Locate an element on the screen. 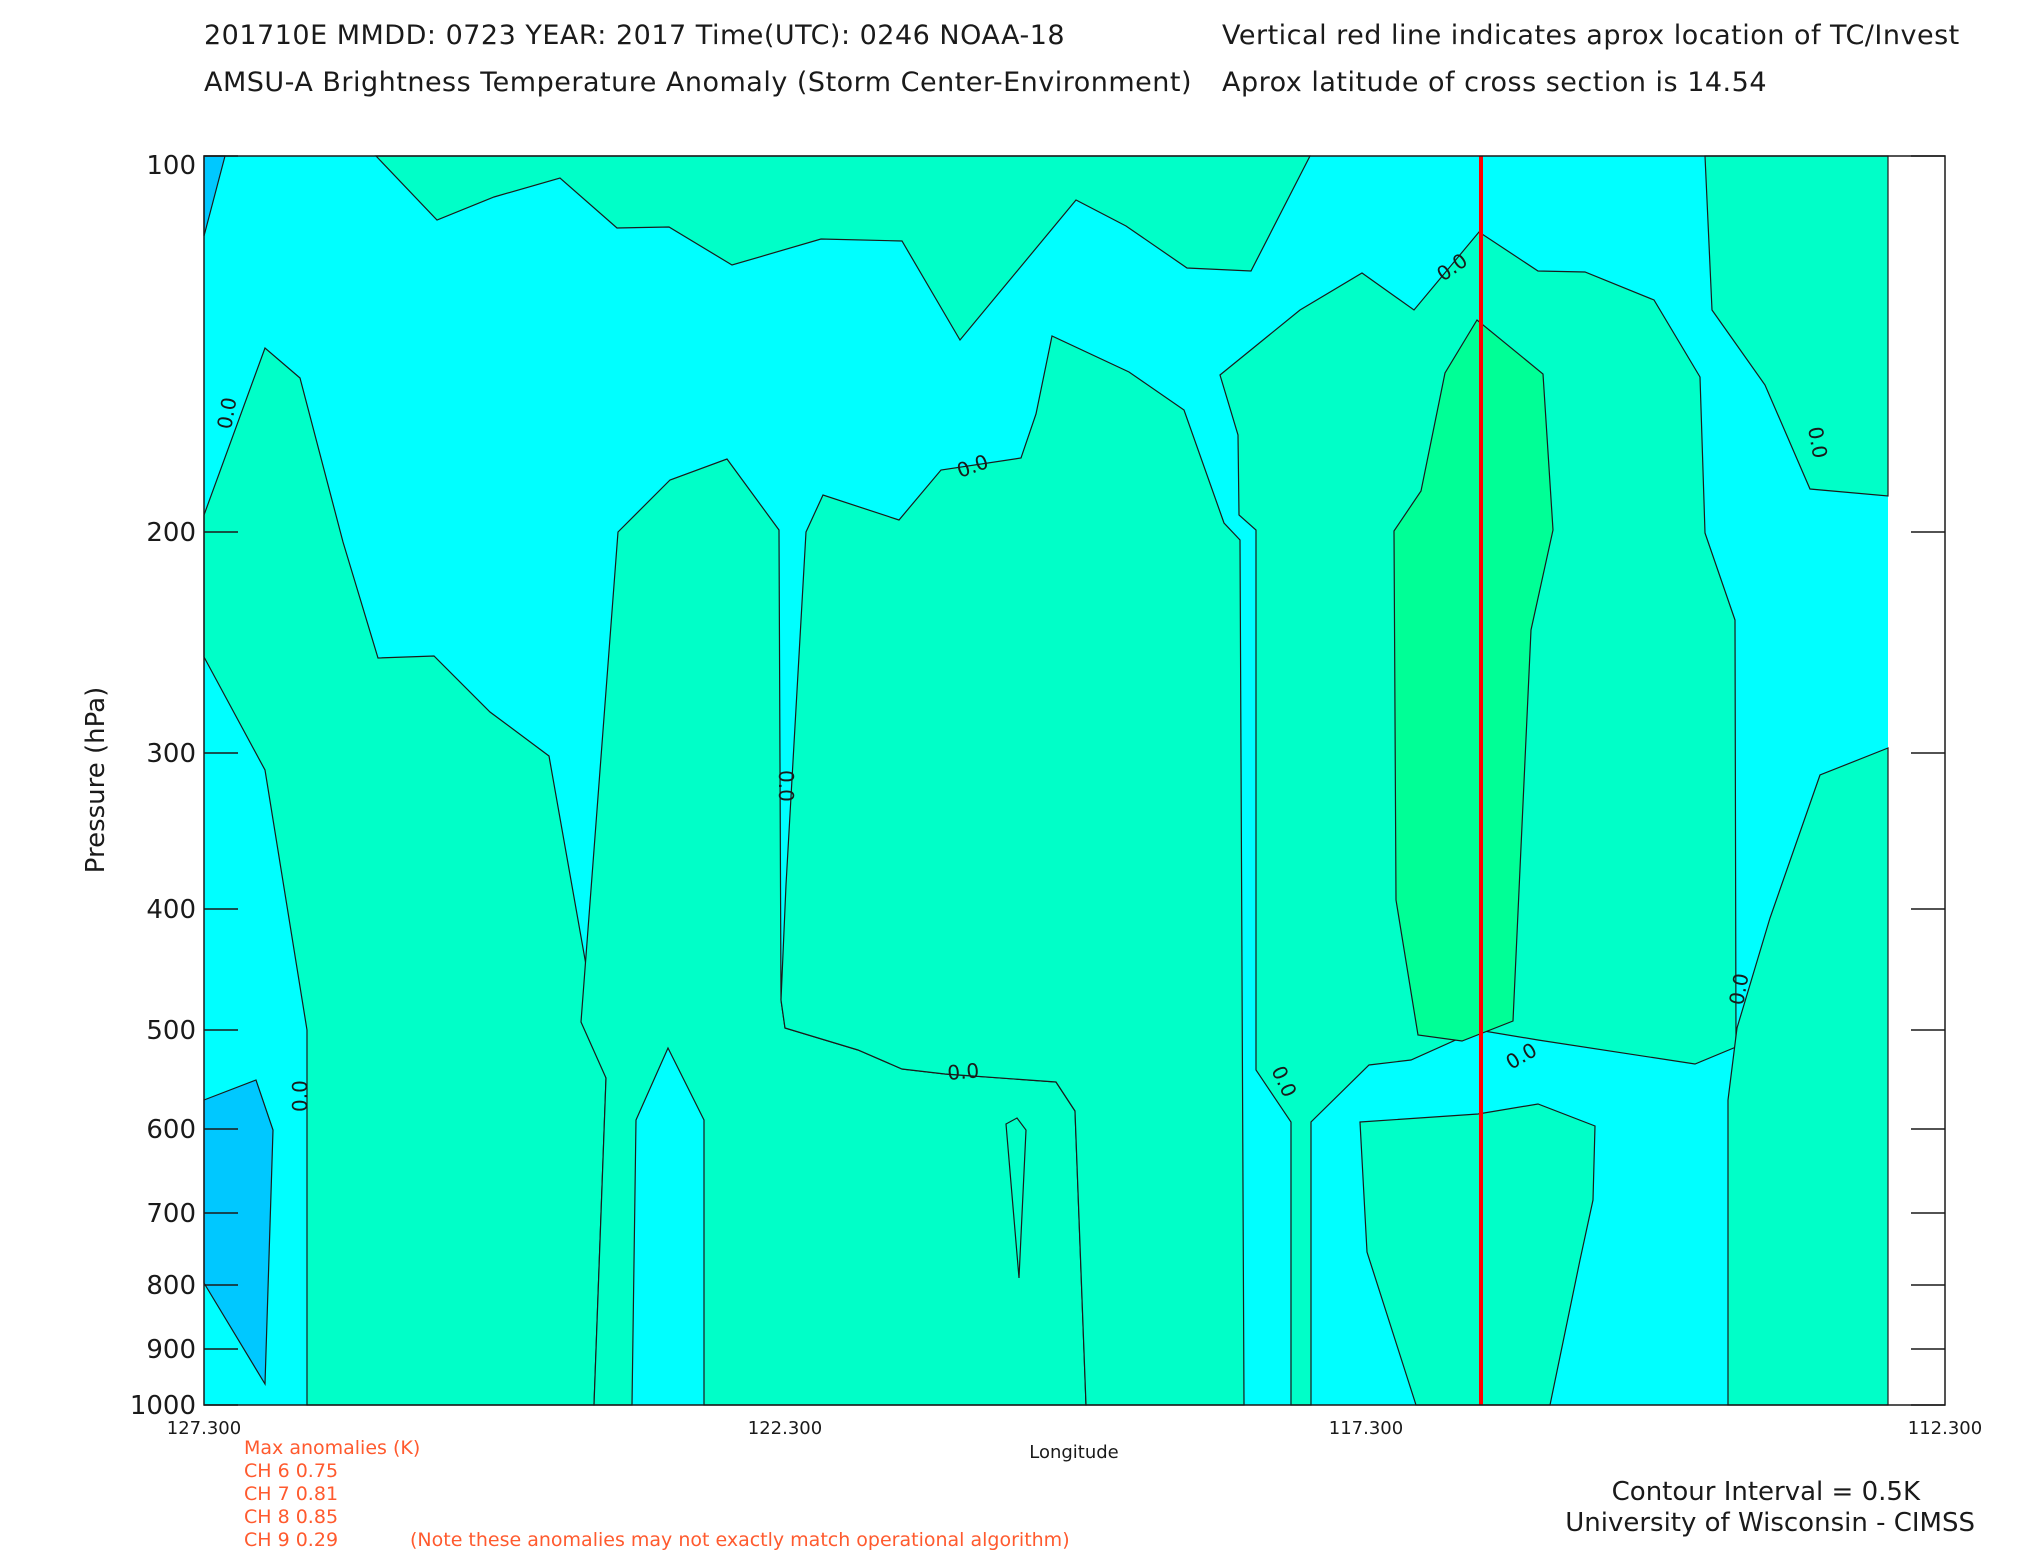 The image size is (2025, 1551). y-tick-label: 1000 is located at coordinates (163, 1406).